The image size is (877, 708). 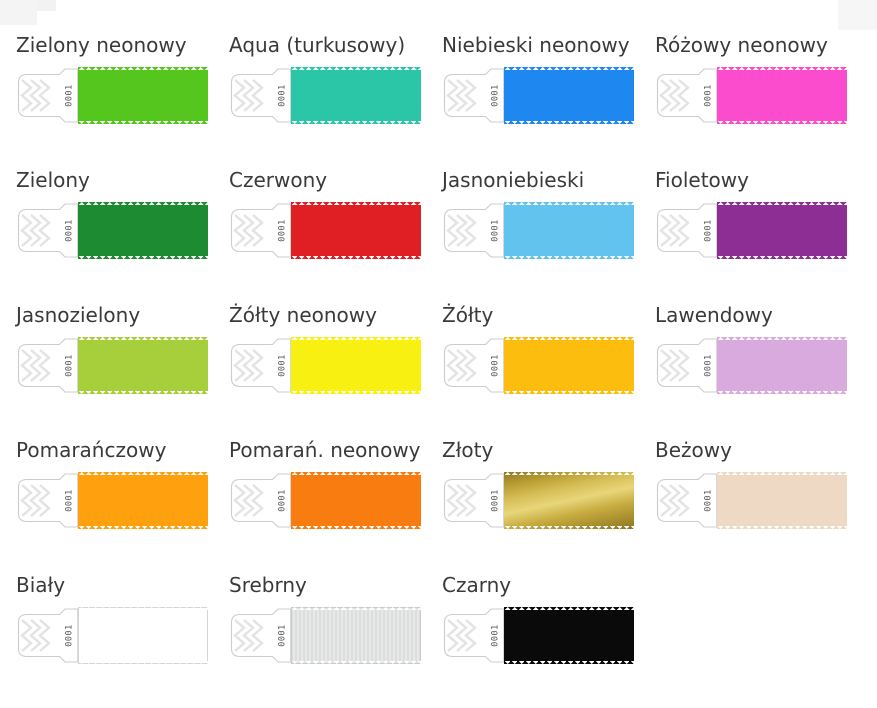 What do you see at coordinates (761, 99) in the screenshot?
I see `wristband-option-neon-pink: Różowy neonowy 0001` at bounding box center [761, 99].